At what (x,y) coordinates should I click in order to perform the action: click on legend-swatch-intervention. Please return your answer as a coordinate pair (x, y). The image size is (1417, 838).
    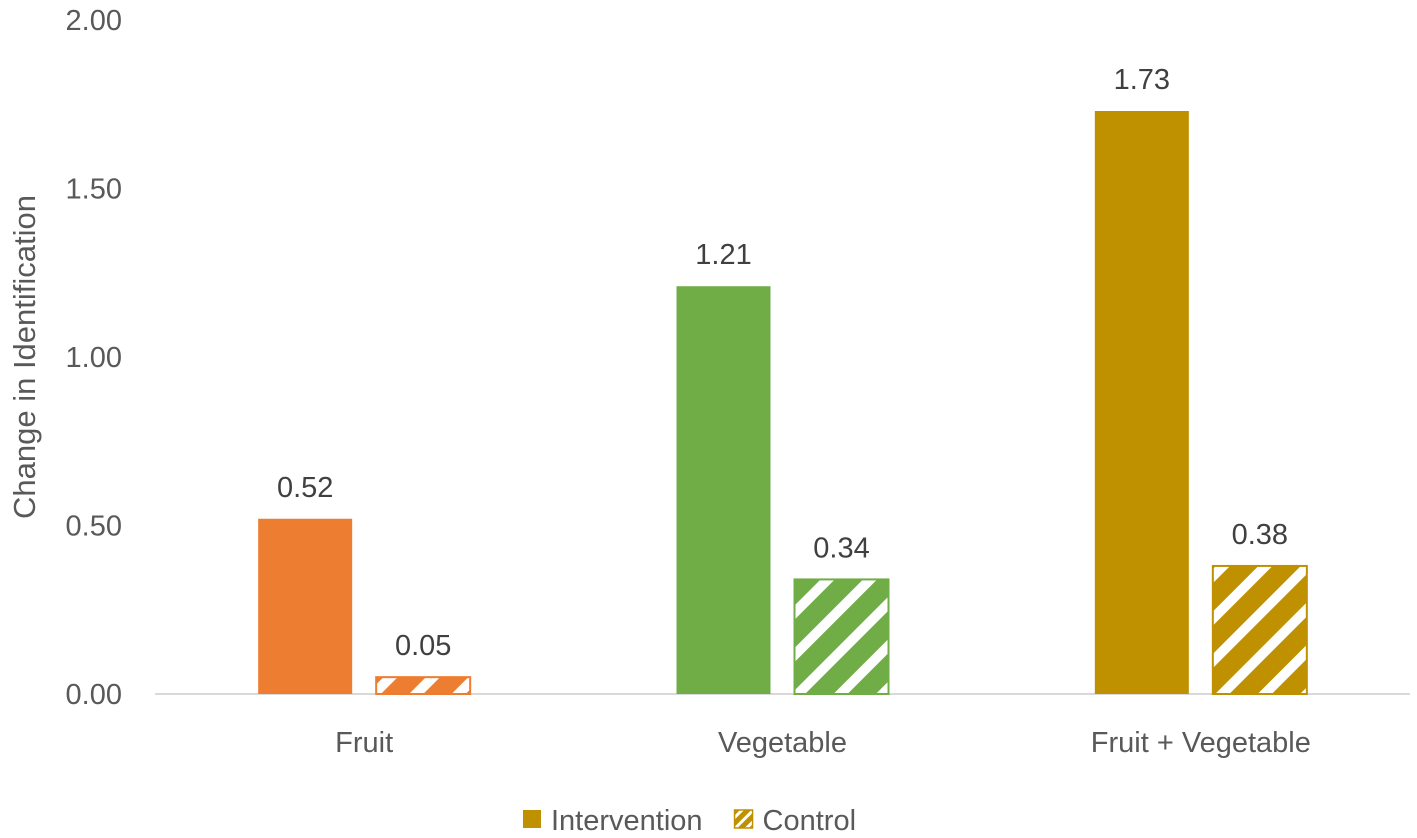
    Looking at the image, I should click on (532, 819).